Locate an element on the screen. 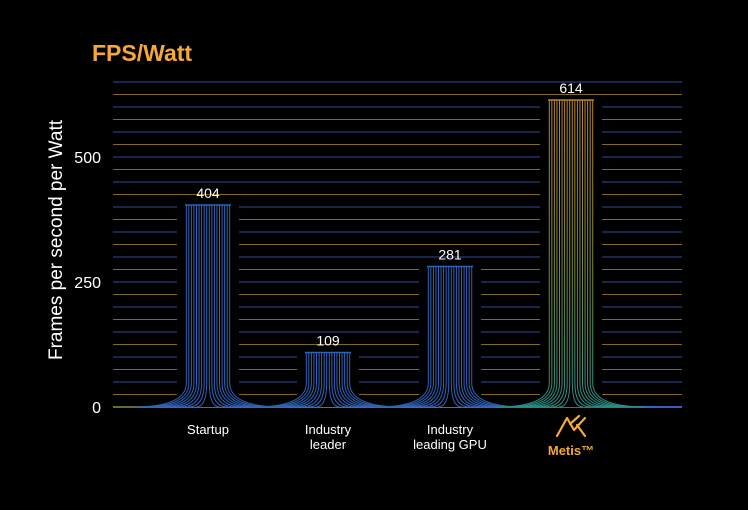 This screenshot has height=510, width=748. category-label: leader is located at coordinates (328, 444).